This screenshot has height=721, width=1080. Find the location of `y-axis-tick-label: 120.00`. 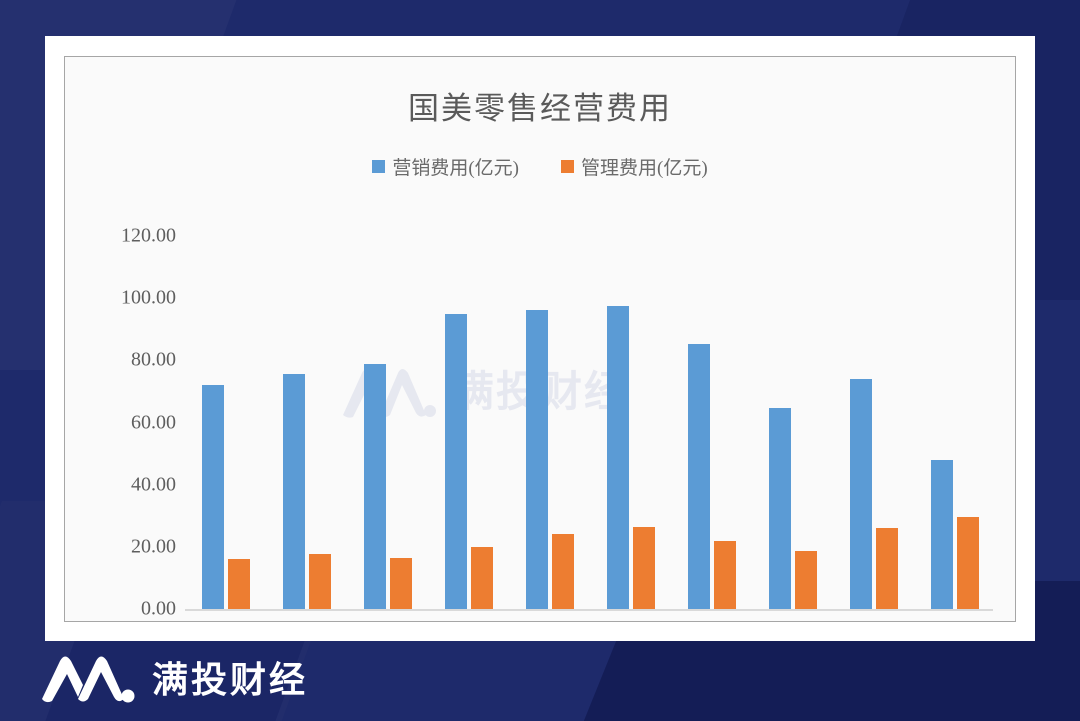

y-axis-tick-label: 120.00 is located at coordinates (148, 235).